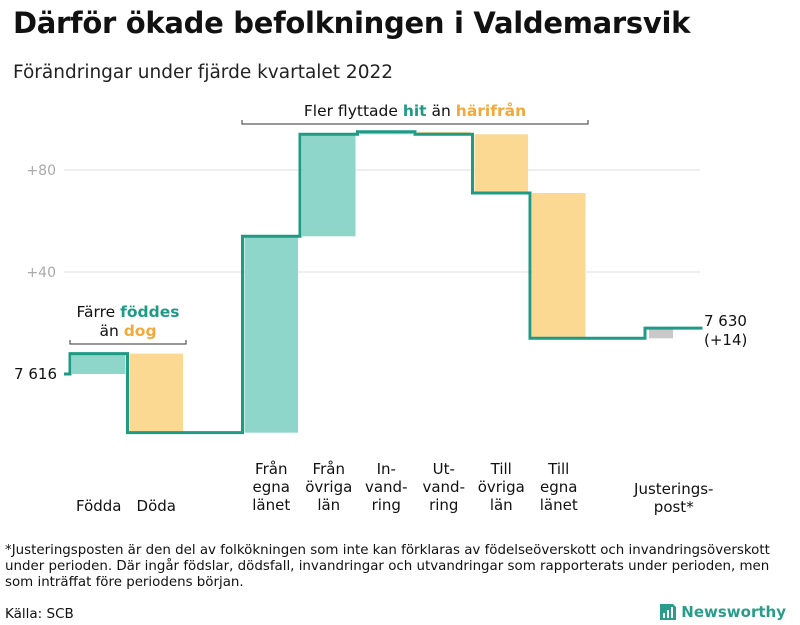 The height and width of the screenshot is (625, 800). I want to click on brand-name: Newsworthy, so click(733, 612).